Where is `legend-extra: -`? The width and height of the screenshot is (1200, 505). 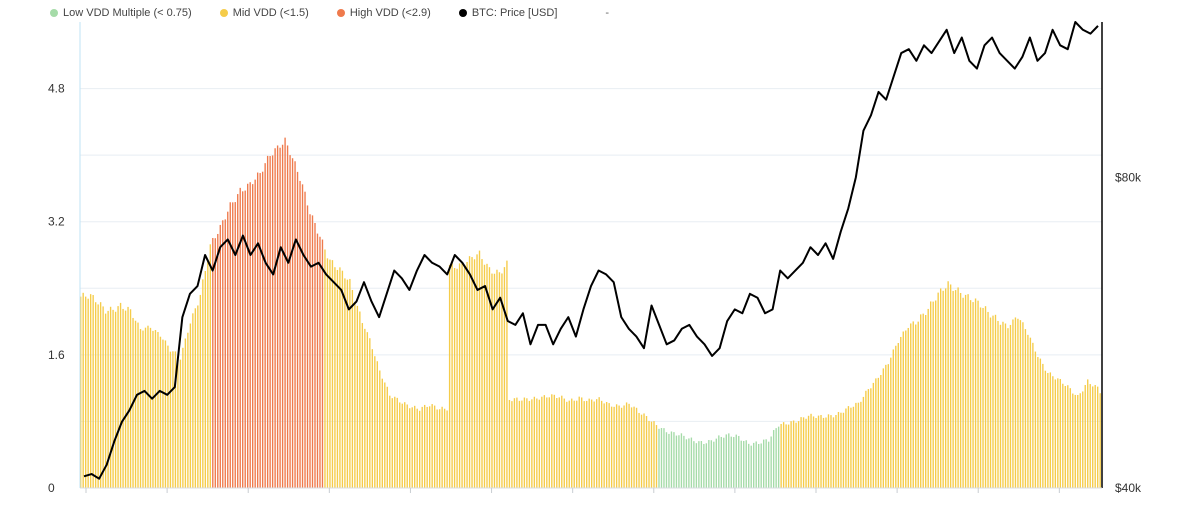
legend-extra: - is located at coordinates (607, 13).